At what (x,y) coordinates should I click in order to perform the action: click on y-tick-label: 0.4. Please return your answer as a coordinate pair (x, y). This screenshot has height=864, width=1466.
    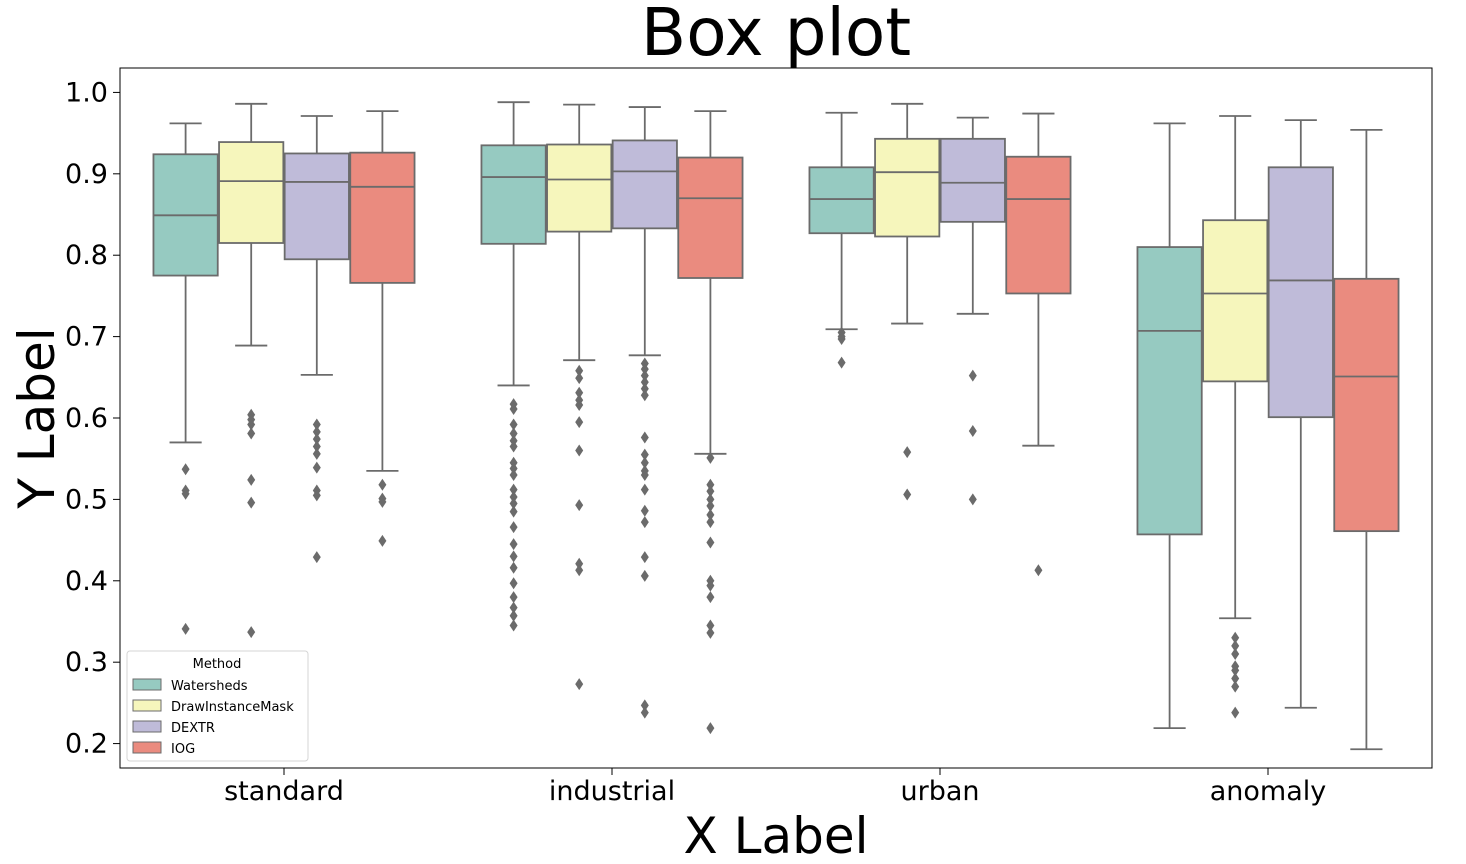
    Looking at the image, I should click on (86, 581).